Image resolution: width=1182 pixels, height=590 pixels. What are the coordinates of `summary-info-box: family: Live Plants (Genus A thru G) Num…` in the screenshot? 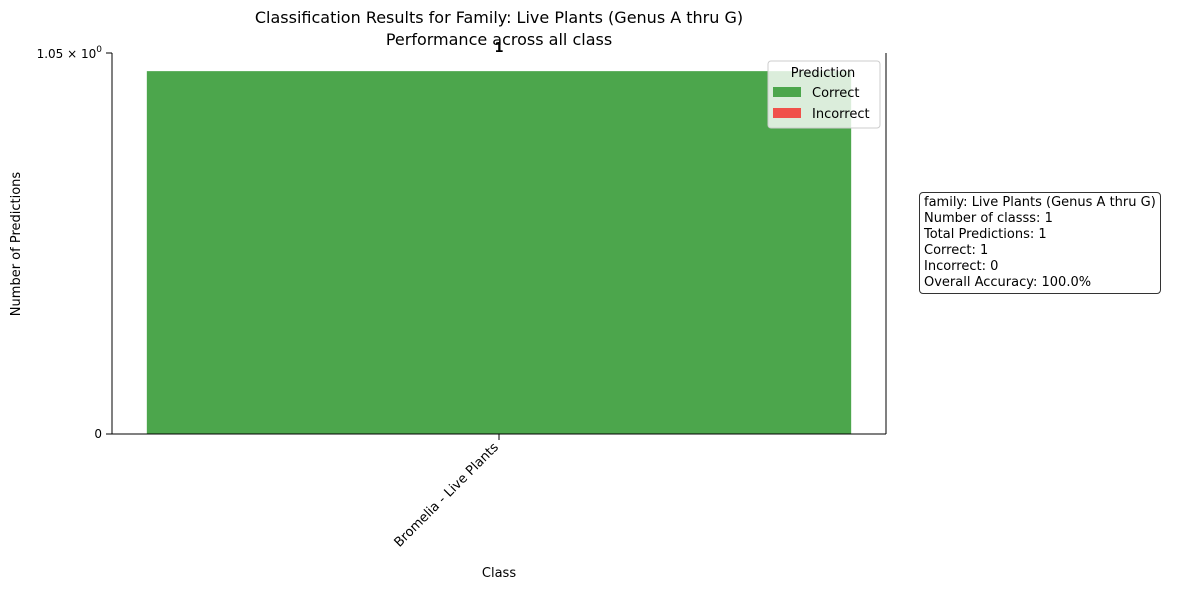 It's located at (1040, 243).